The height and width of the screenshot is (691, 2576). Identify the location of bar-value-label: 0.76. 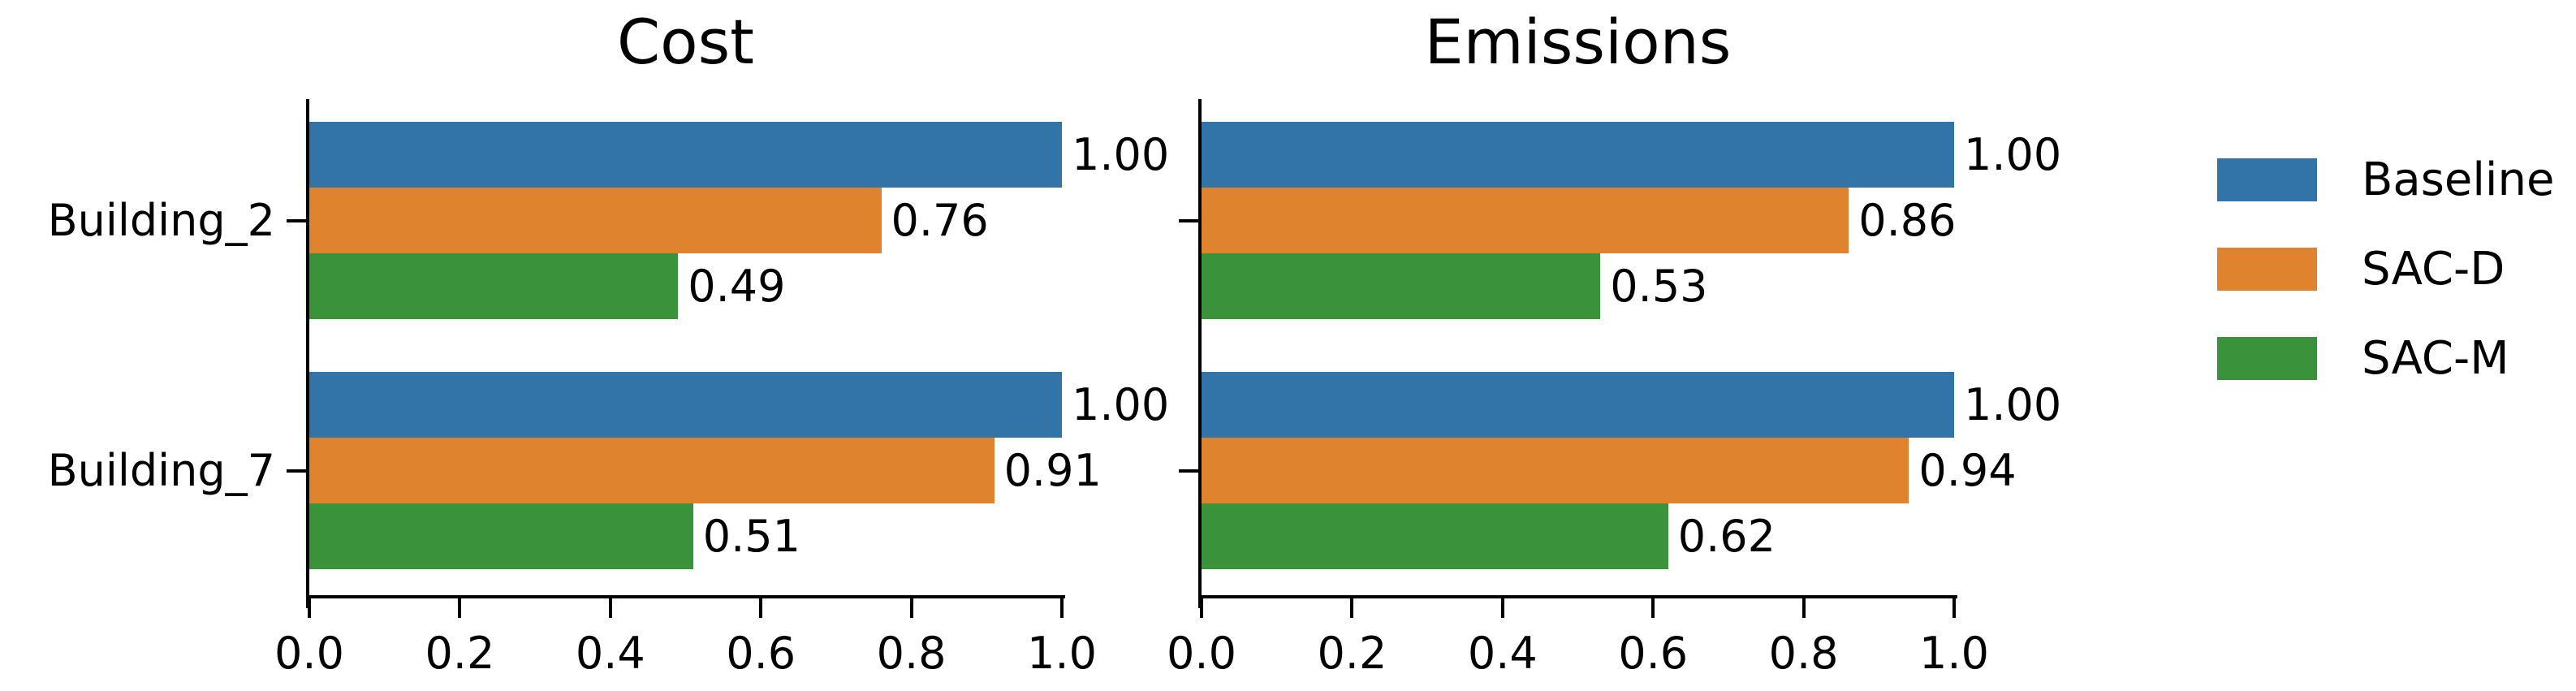
(940, 220).